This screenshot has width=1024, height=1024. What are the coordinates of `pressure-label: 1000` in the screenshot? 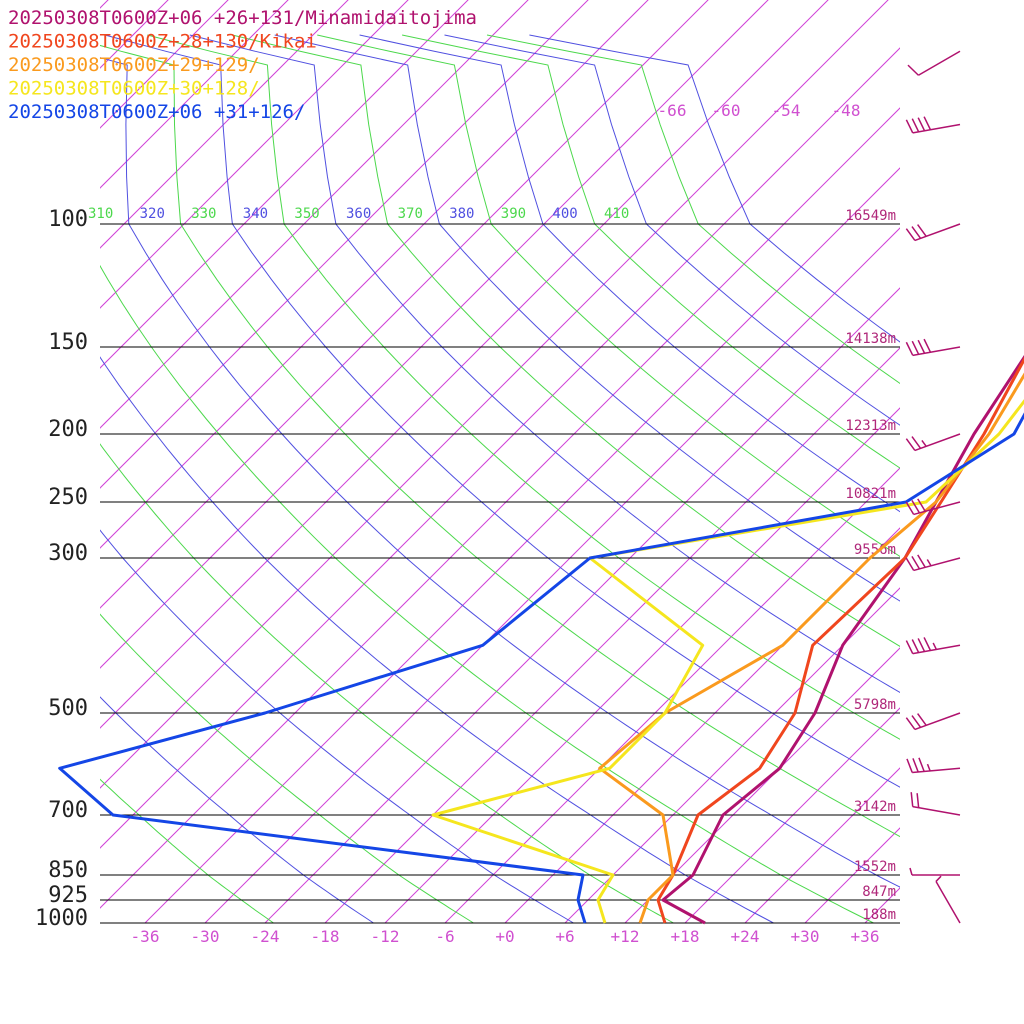 It's located at (61, 918).